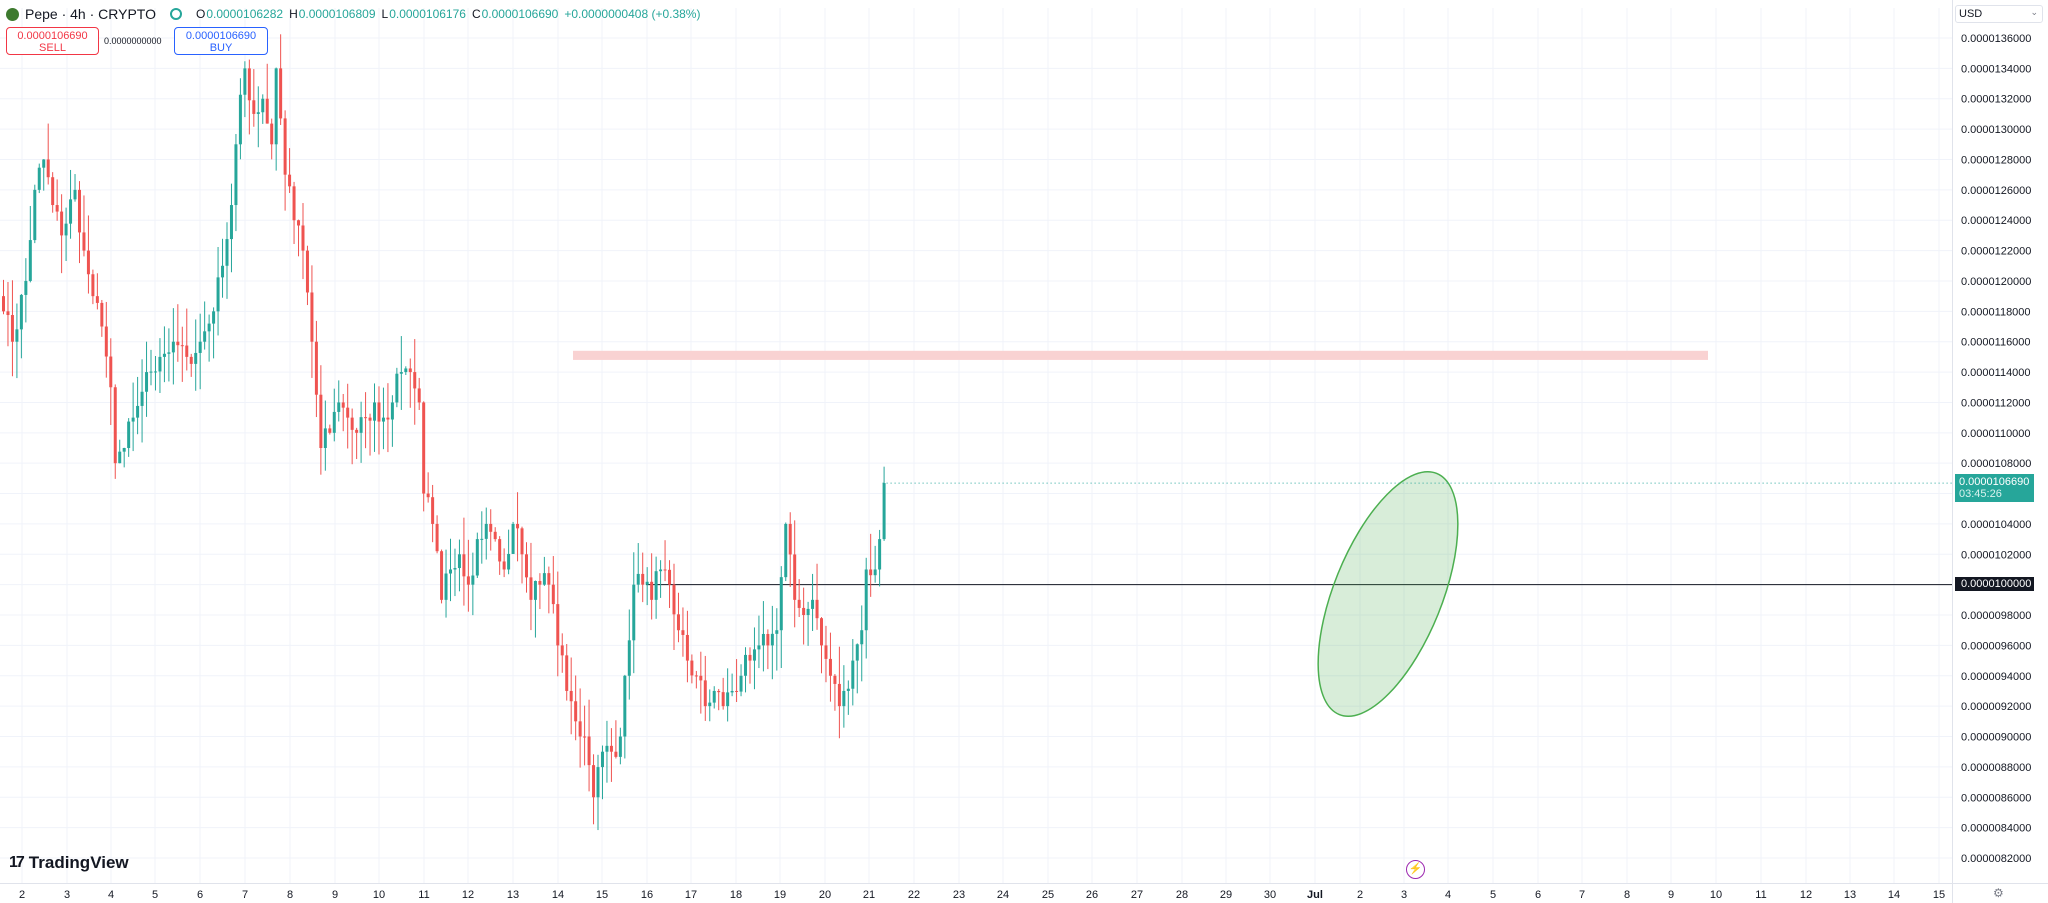 The height and width of the screenshot is (903, 2048). Describe the element at coordinates (1998, 893) in the screenshot. I see `settings-gear-icon: ⚙` at that location.